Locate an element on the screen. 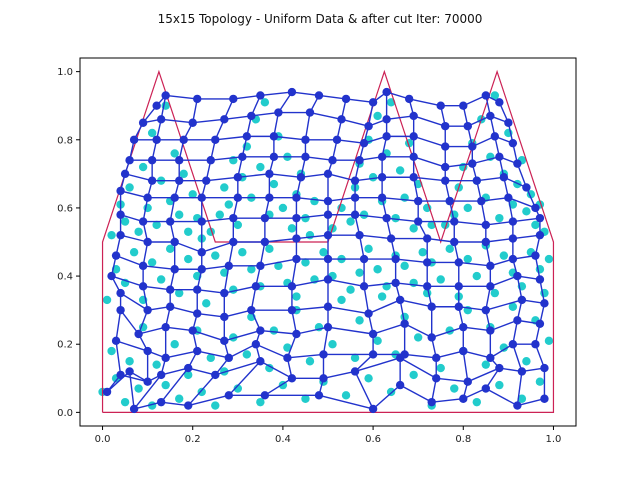 This screenshot has width=640, height=480. y-tick-label: 0.0 is located at coordinates (65, 413).